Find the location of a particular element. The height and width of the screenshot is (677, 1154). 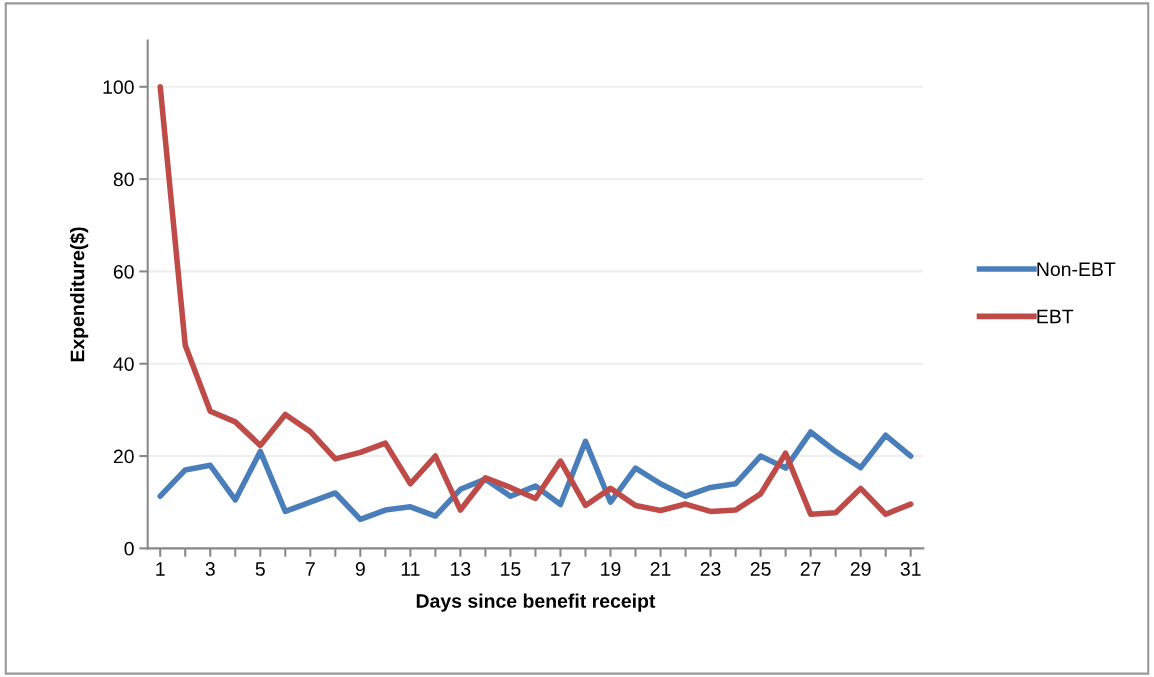

y-axis-title: Expenditure($) is located at coordinates (79, 294).